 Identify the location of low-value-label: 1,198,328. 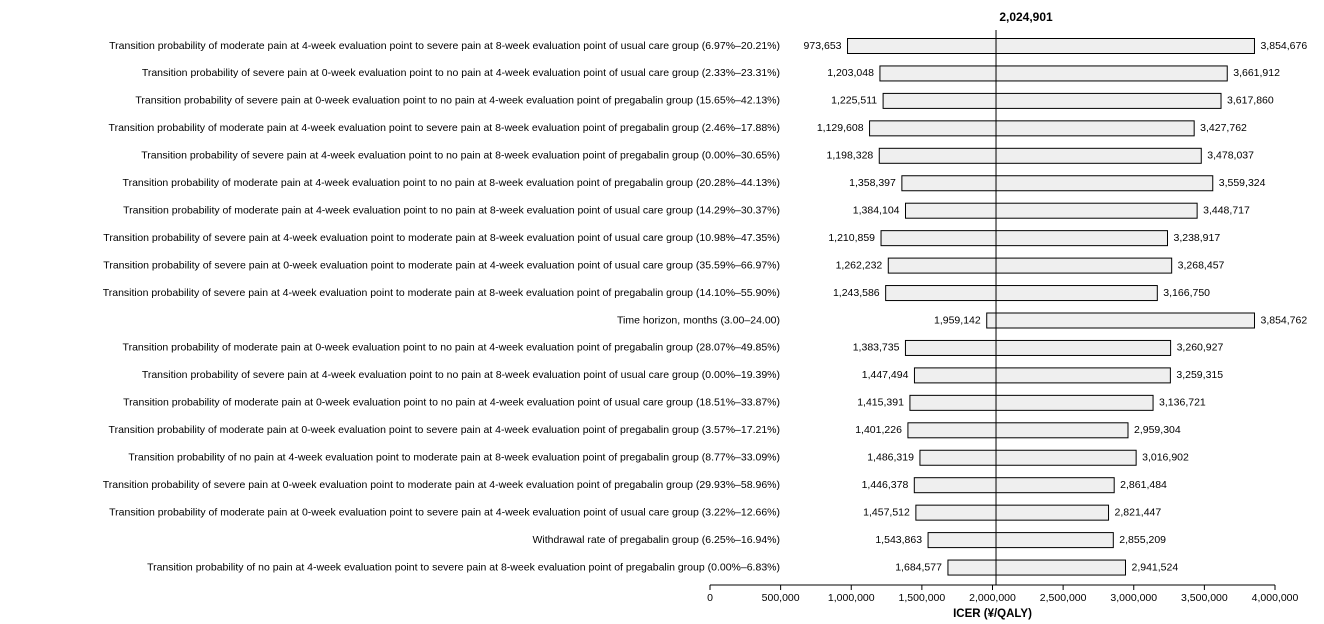
(850, 156).